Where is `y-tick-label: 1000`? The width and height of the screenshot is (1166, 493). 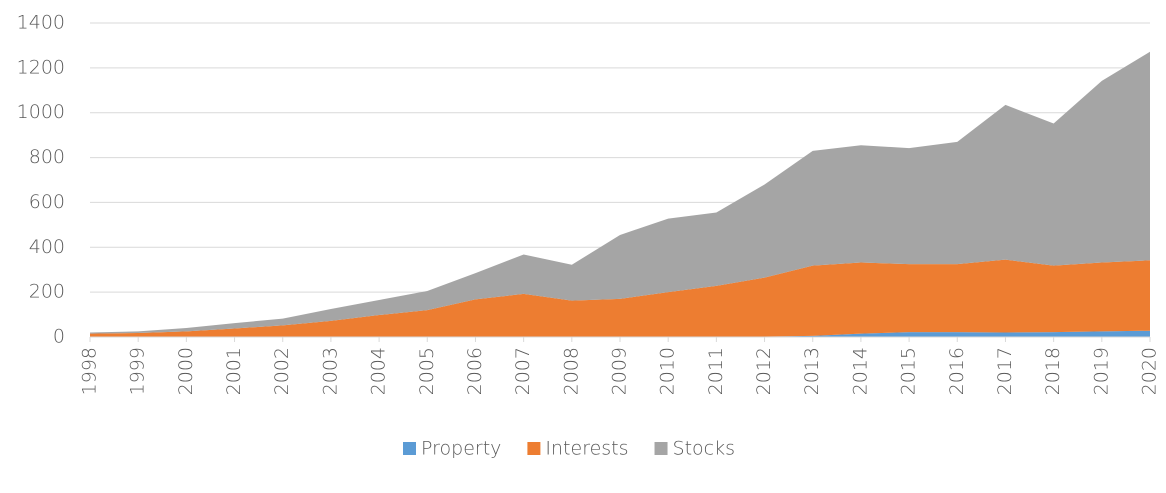 y-tick-label: 1000 is located at coordinates (41, 112).